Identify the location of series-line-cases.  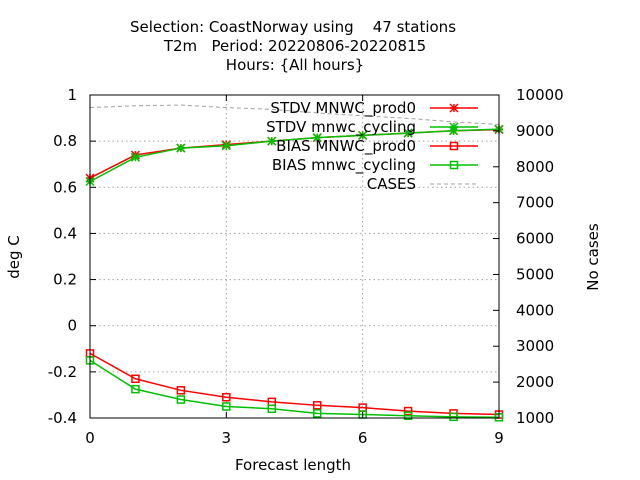
(294, 114).